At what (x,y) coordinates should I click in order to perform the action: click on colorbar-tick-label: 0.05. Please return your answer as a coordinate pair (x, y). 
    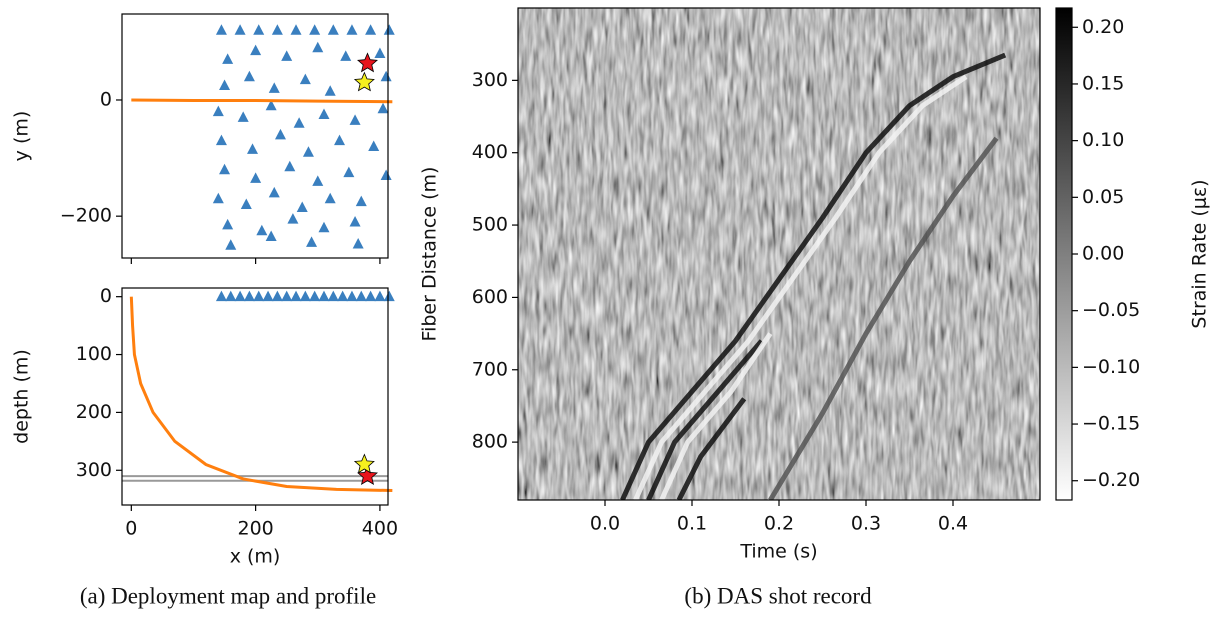
    Looking at the image, I should click on (1103, 197).